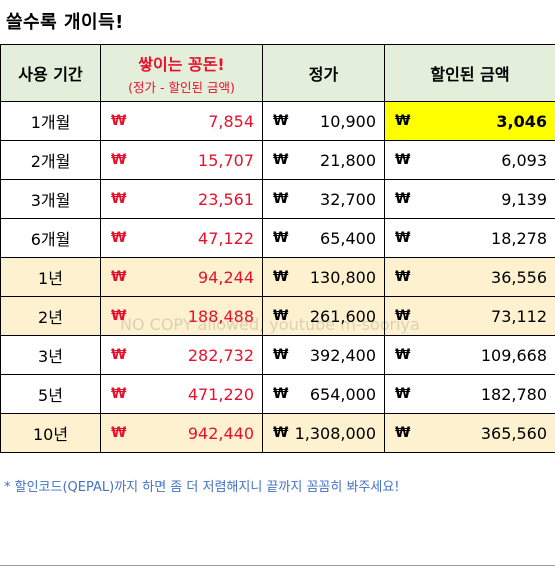 The image size is (555, 566). I want to click on discounted-cell: ₩365,560, so click(469, 433).